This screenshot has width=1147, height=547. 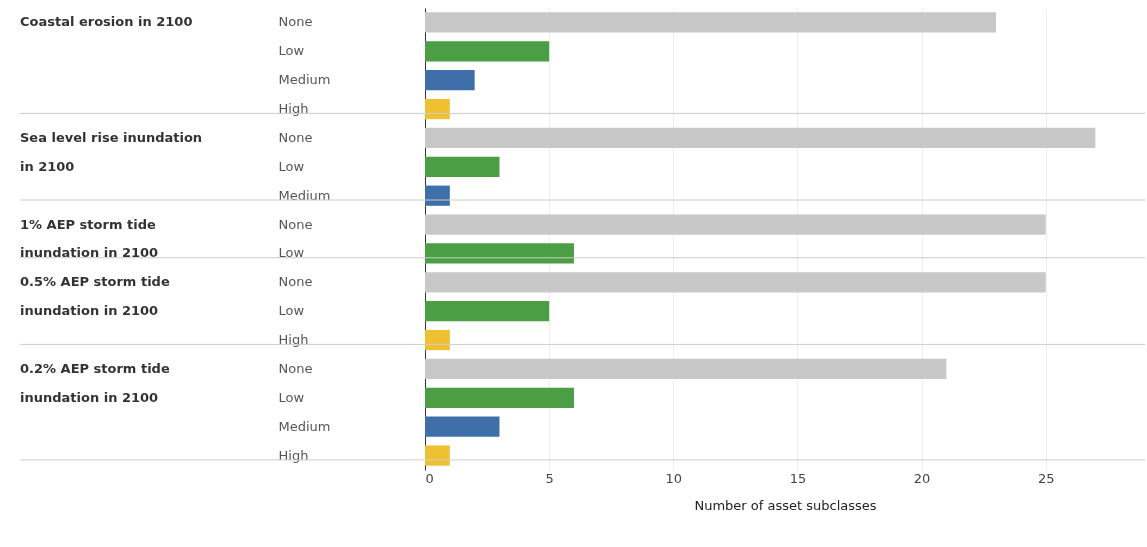 I want to click on text: 0.2% AEP storm tide inundation in 2100, so click(x=95, y=382).